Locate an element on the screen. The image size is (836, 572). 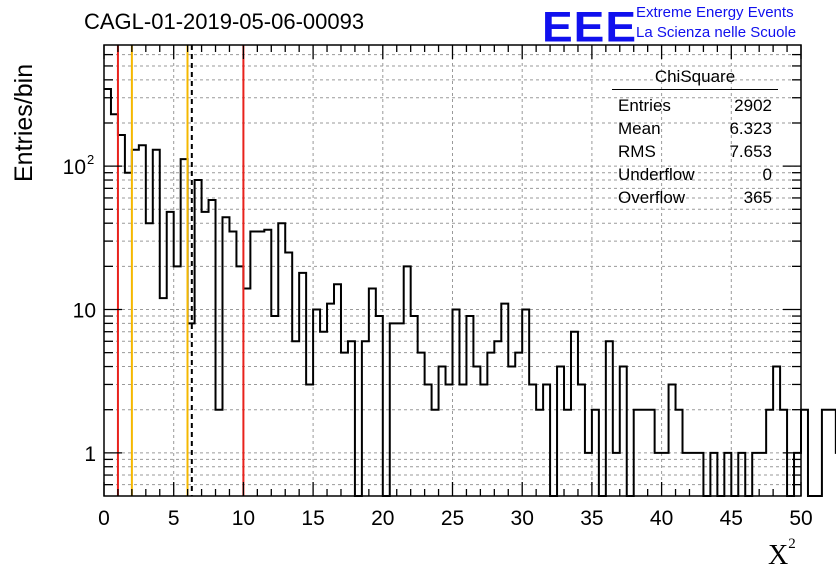
reference-lines is located at coordinates (180, 270).